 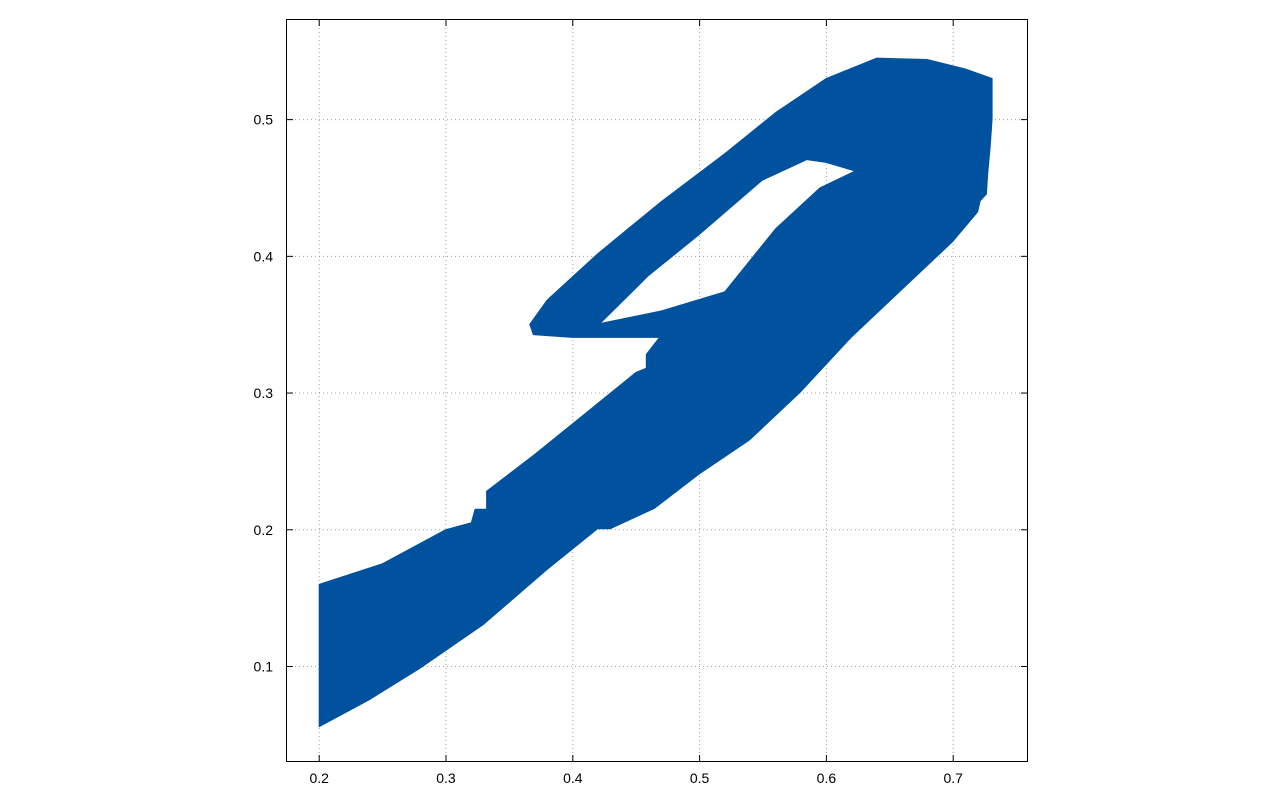 I want to click on x-tick-label: 0.5, so click(x=700, y=778).